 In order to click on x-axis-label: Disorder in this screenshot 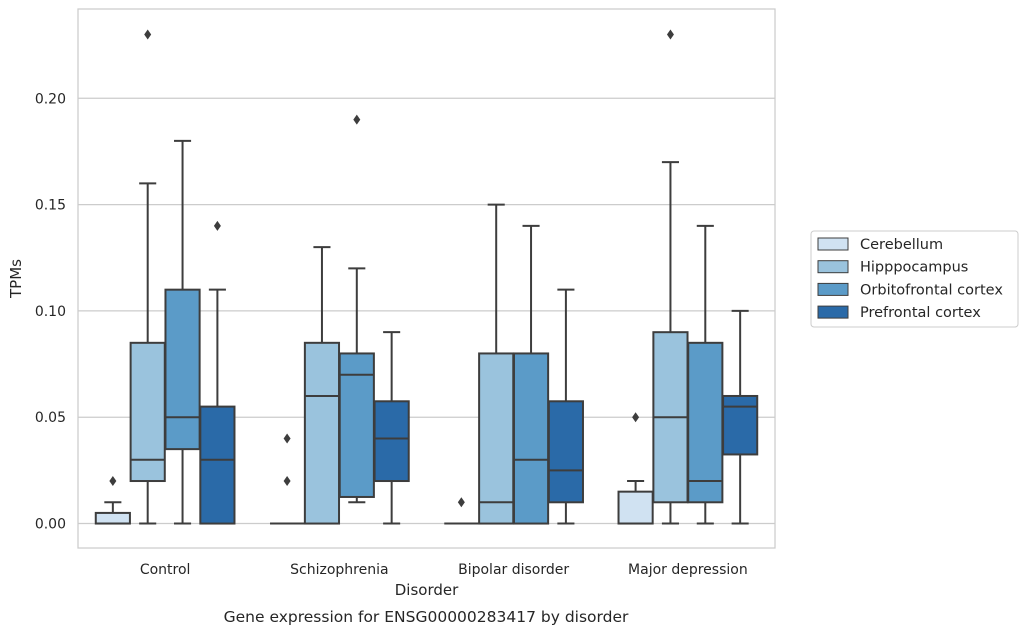, I will do `click(427, 590)`.